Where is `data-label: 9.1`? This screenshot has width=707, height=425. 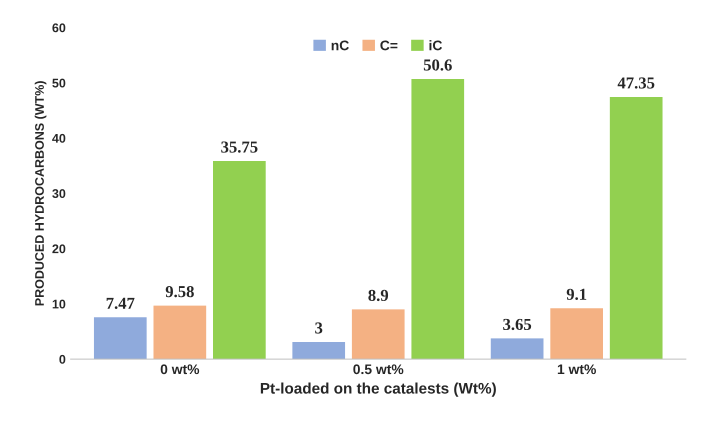 data-label: 9.1 is located at coordinates (576, 294).